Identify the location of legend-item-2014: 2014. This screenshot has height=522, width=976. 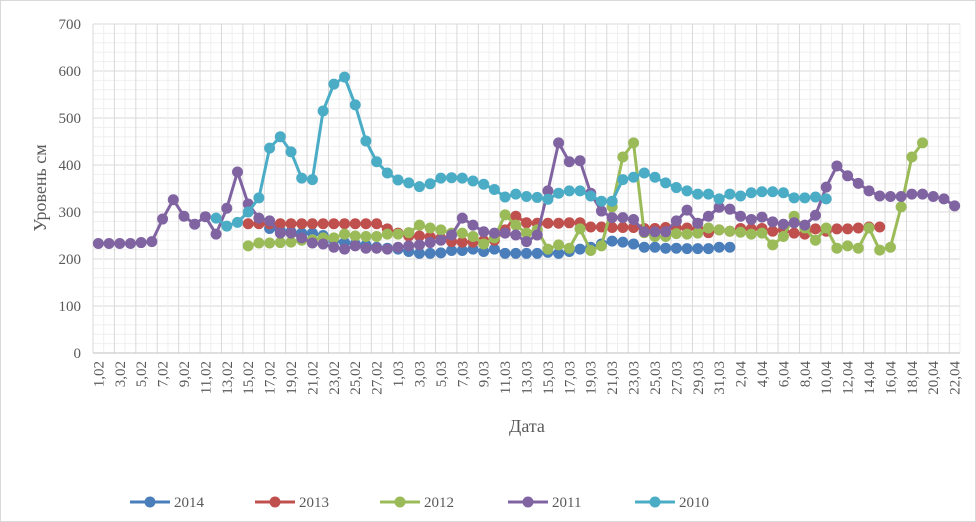
(167, 503).